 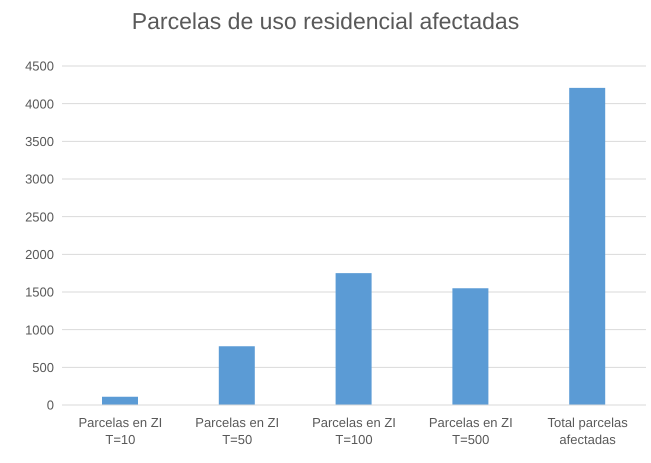 What do you see at coordinates (237, 431) in the screenshot?
I see `x-tick-label: Parcelas en ZI T=50` at bounding box center [237, 431].